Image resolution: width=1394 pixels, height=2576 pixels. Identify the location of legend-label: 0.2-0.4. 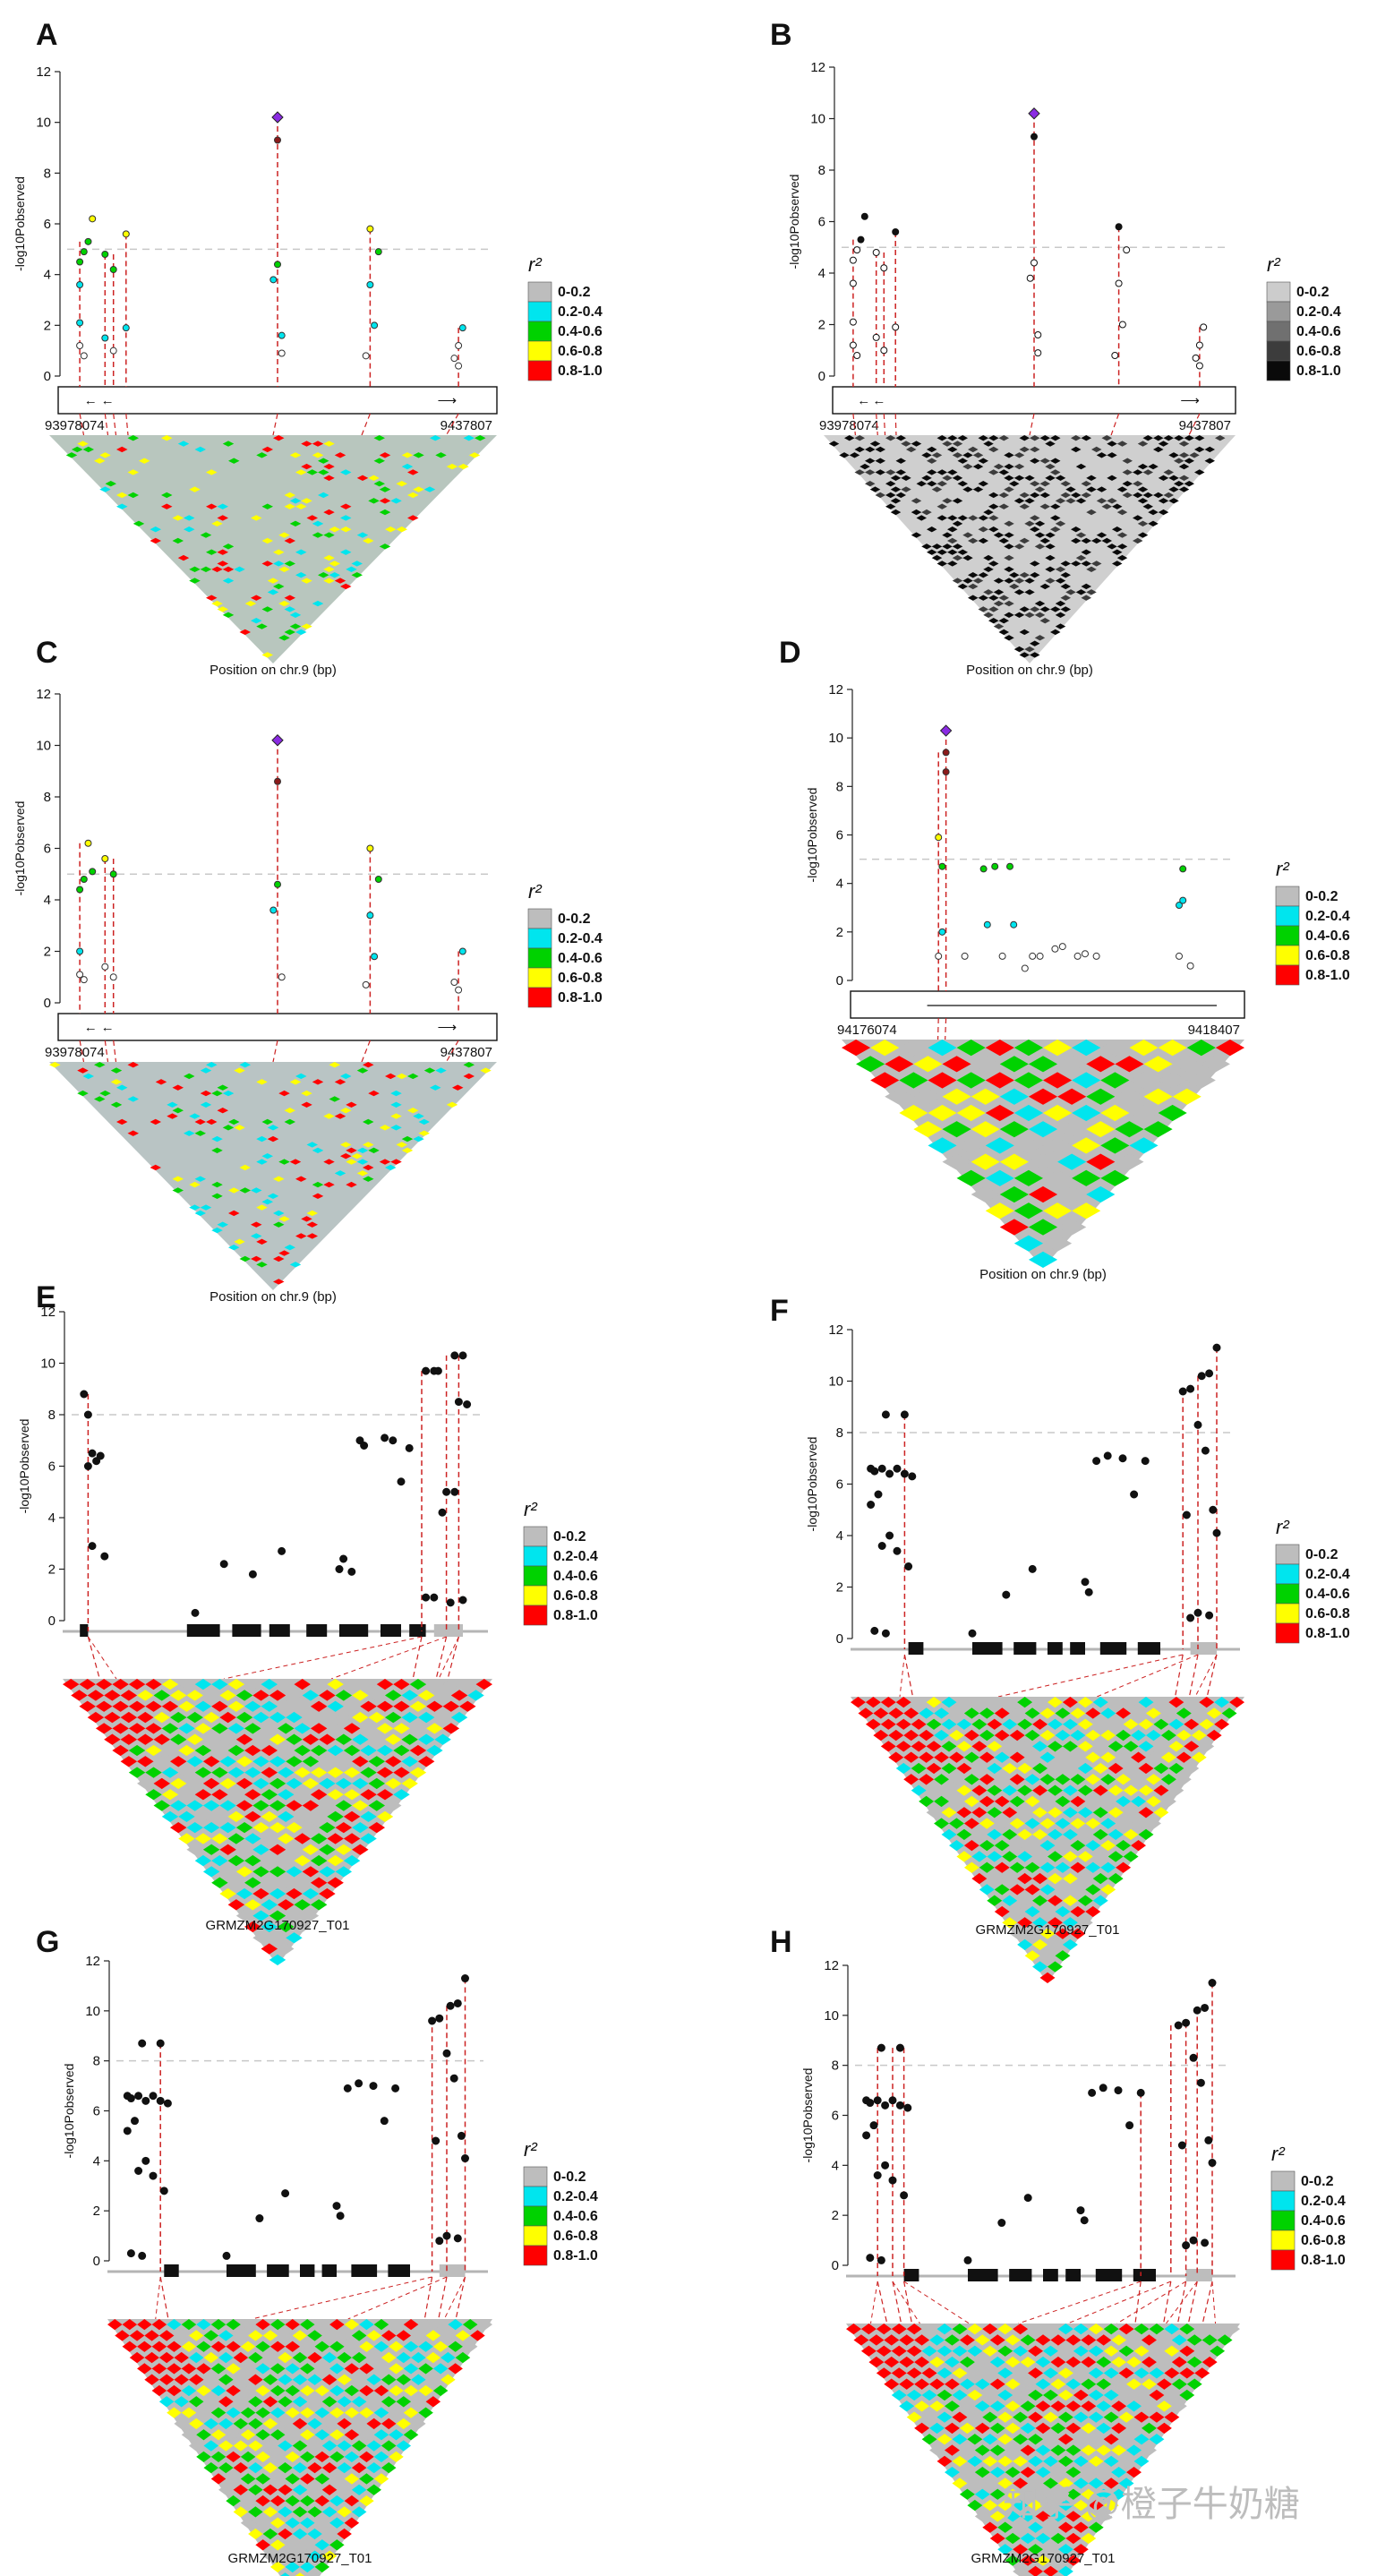
(1327, 1574).